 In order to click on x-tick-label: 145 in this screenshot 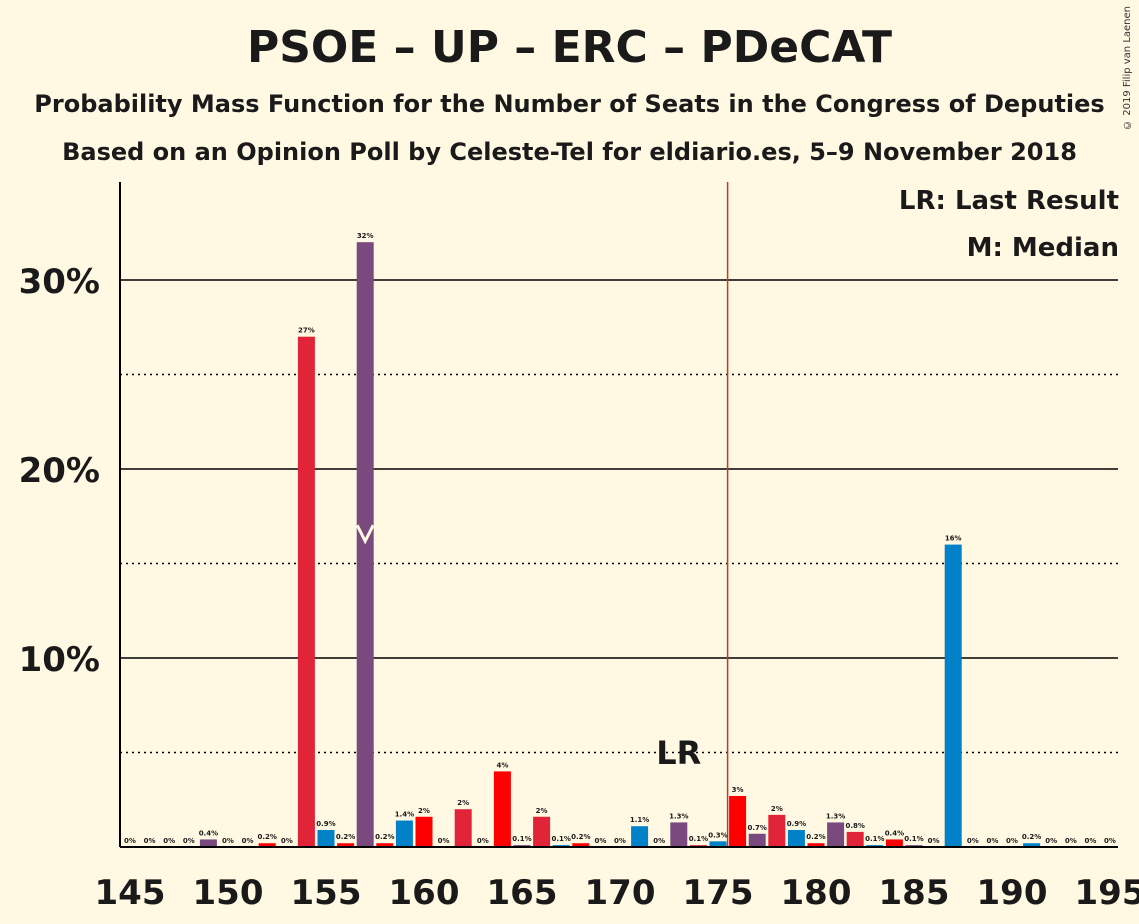, I will do `click(130, 893)`.